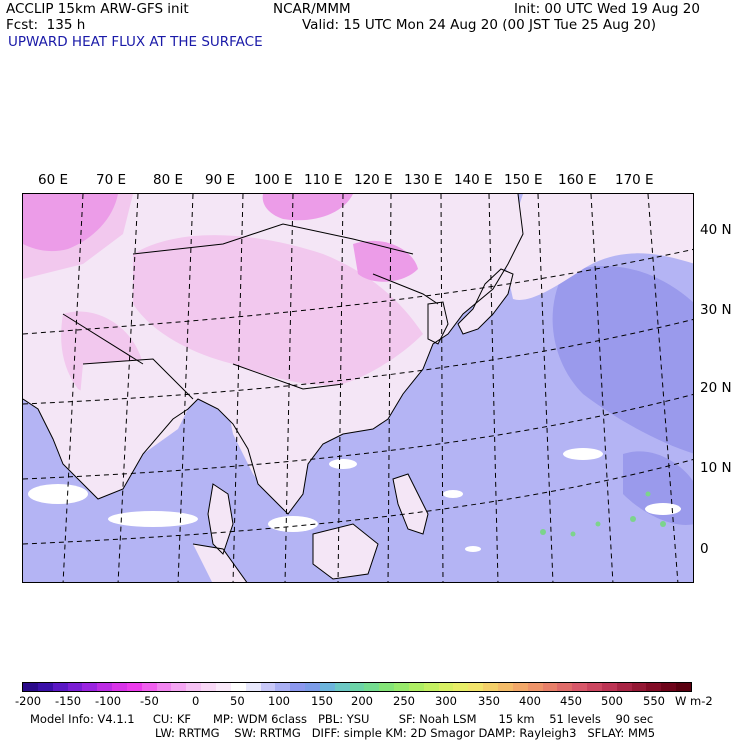  Describe the element at coordinates (46, 25) in the screenshot. I see `forecast-hour: Fcst: 135 h` at that location.